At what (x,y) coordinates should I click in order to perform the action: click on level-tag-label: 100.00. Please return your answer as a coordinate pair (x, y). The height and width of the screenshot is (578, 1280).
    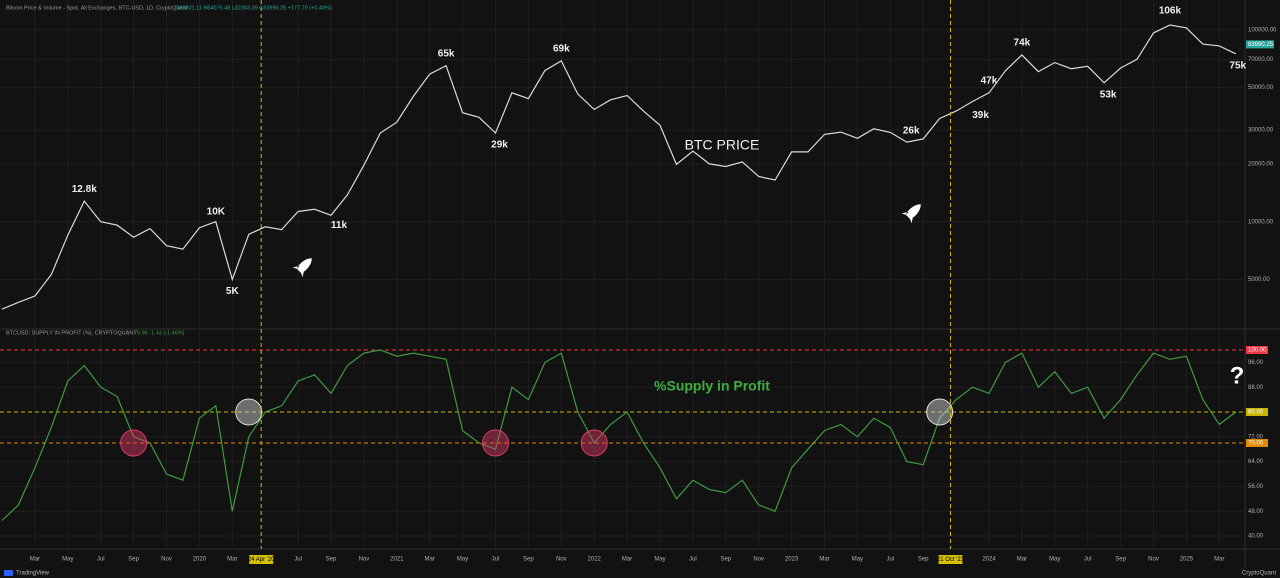
    Looking at the image, I should click on (1257, 351).